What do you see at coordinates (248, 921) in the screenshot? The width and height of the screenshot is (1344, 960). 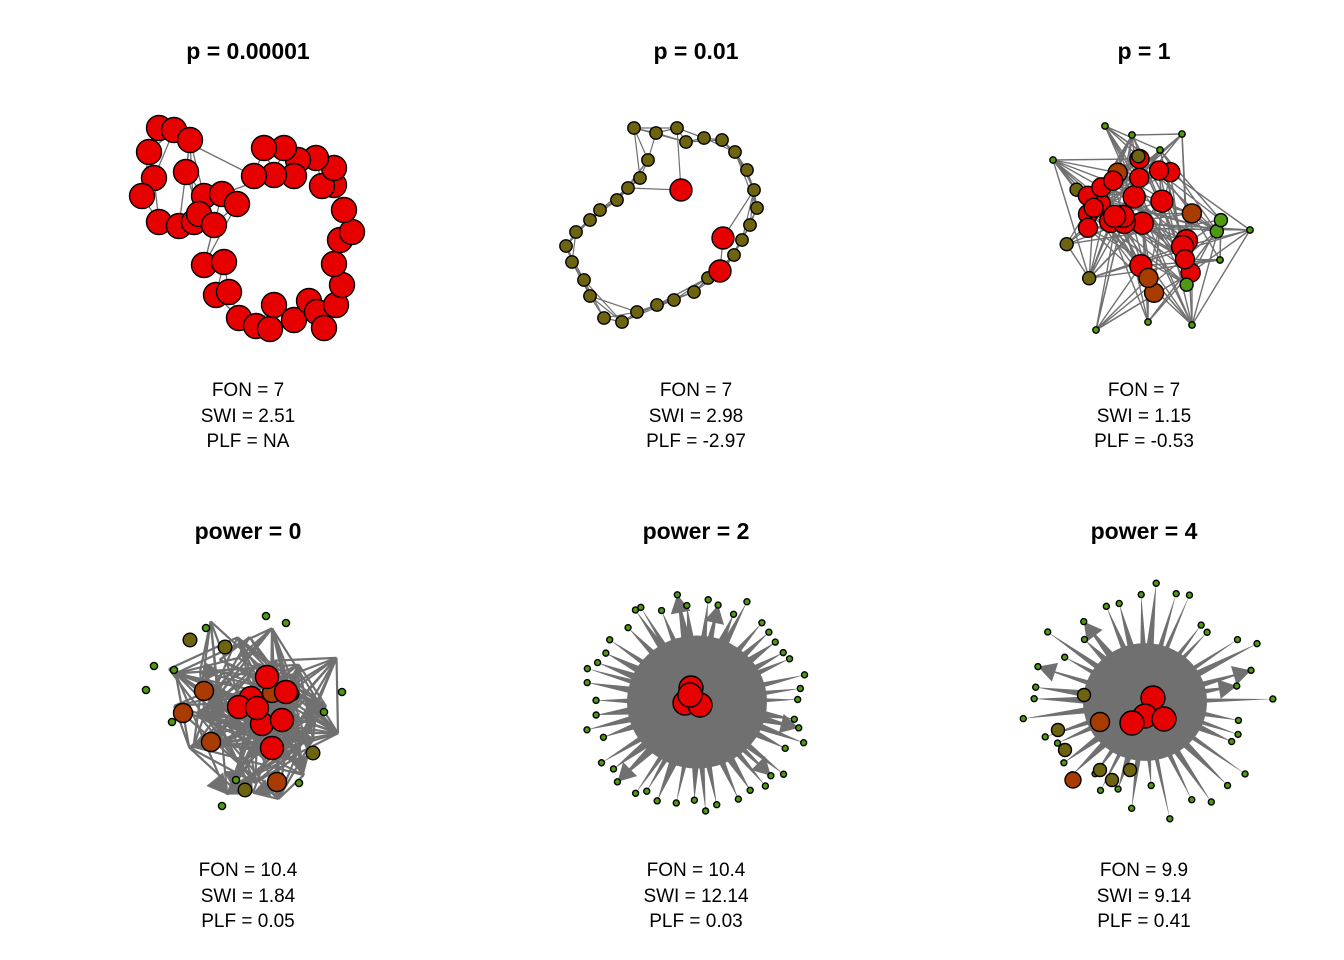 I see `plf-stat: PLF = 0.05` at bounding box center [248, 921].